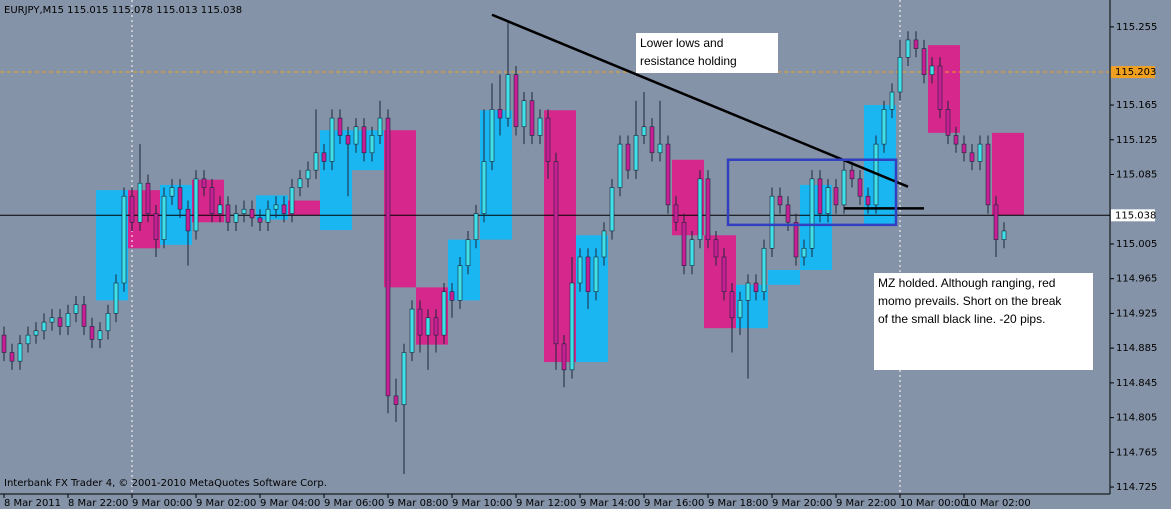  Describe the element at coordinates (1136, 452) in the screenshot. I see `y-tick-label: 114.765` at that location.